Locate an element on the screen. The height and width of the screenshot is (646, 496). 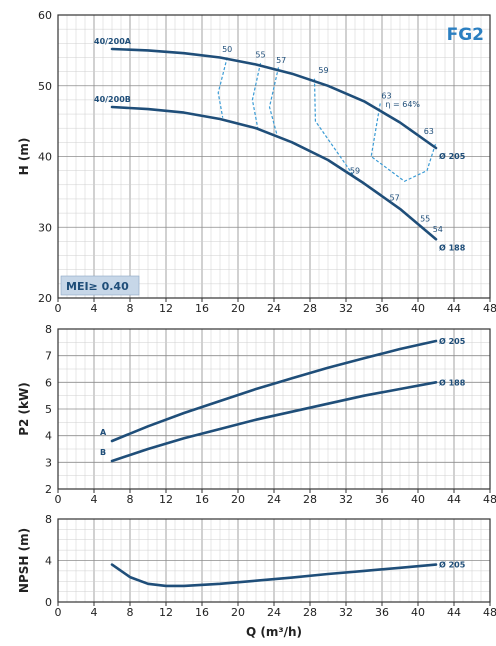
power-y-axis-label: P2 (kW) is located at coordinates (24, 409).